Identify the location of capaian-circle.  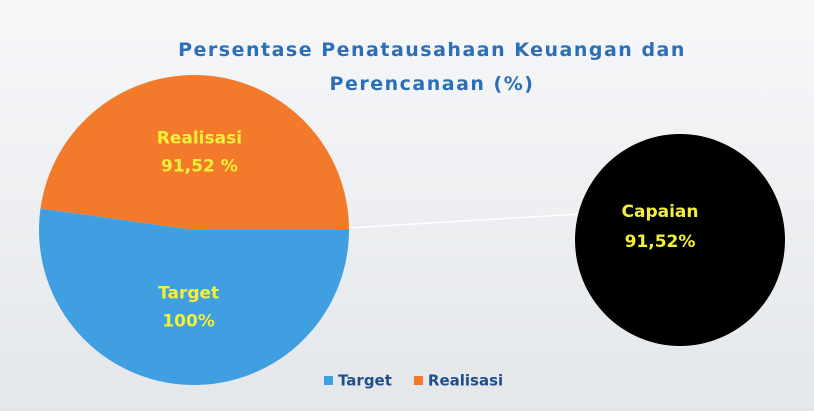
(680, 240).